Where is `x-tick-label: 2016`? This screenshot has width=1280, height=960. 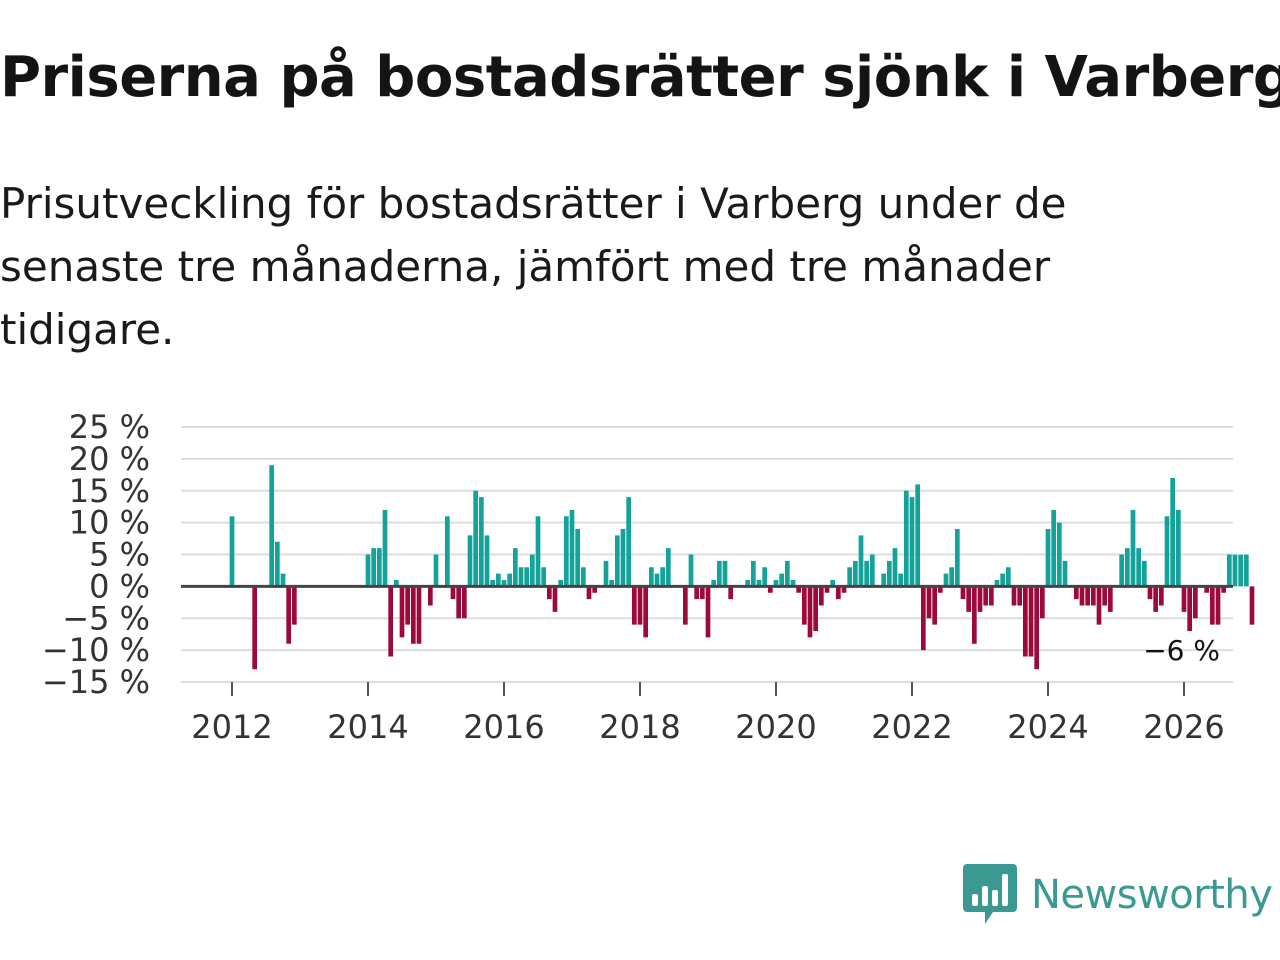 x-tick-label: 2016 is located at coordinates (503, 727).